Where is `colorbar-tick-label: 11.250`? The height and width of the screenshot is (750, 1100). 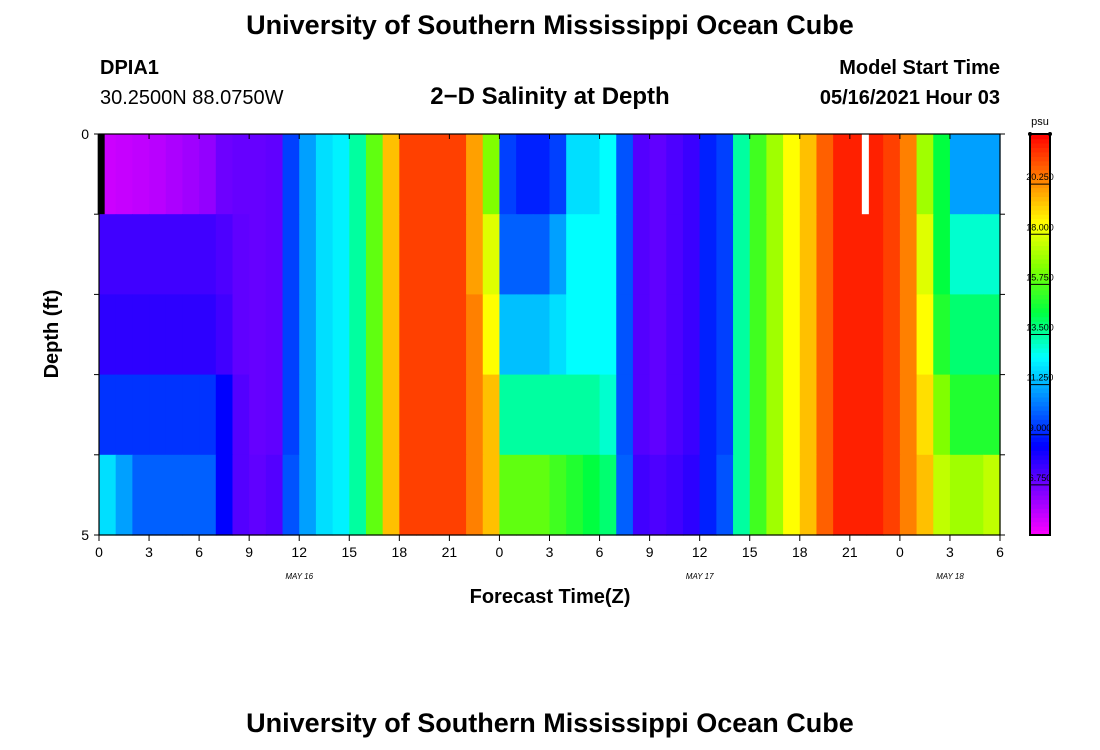 colorbar-tick-label: 11.250 is located at coordinates (1040, 378).